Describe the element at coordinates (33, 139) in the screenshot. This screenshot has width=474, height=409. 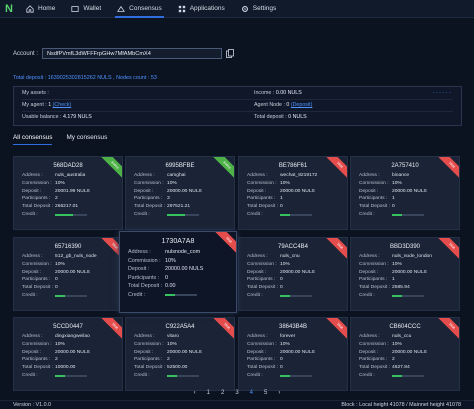
I see `tab-all-consensus: All consensus` at that location.